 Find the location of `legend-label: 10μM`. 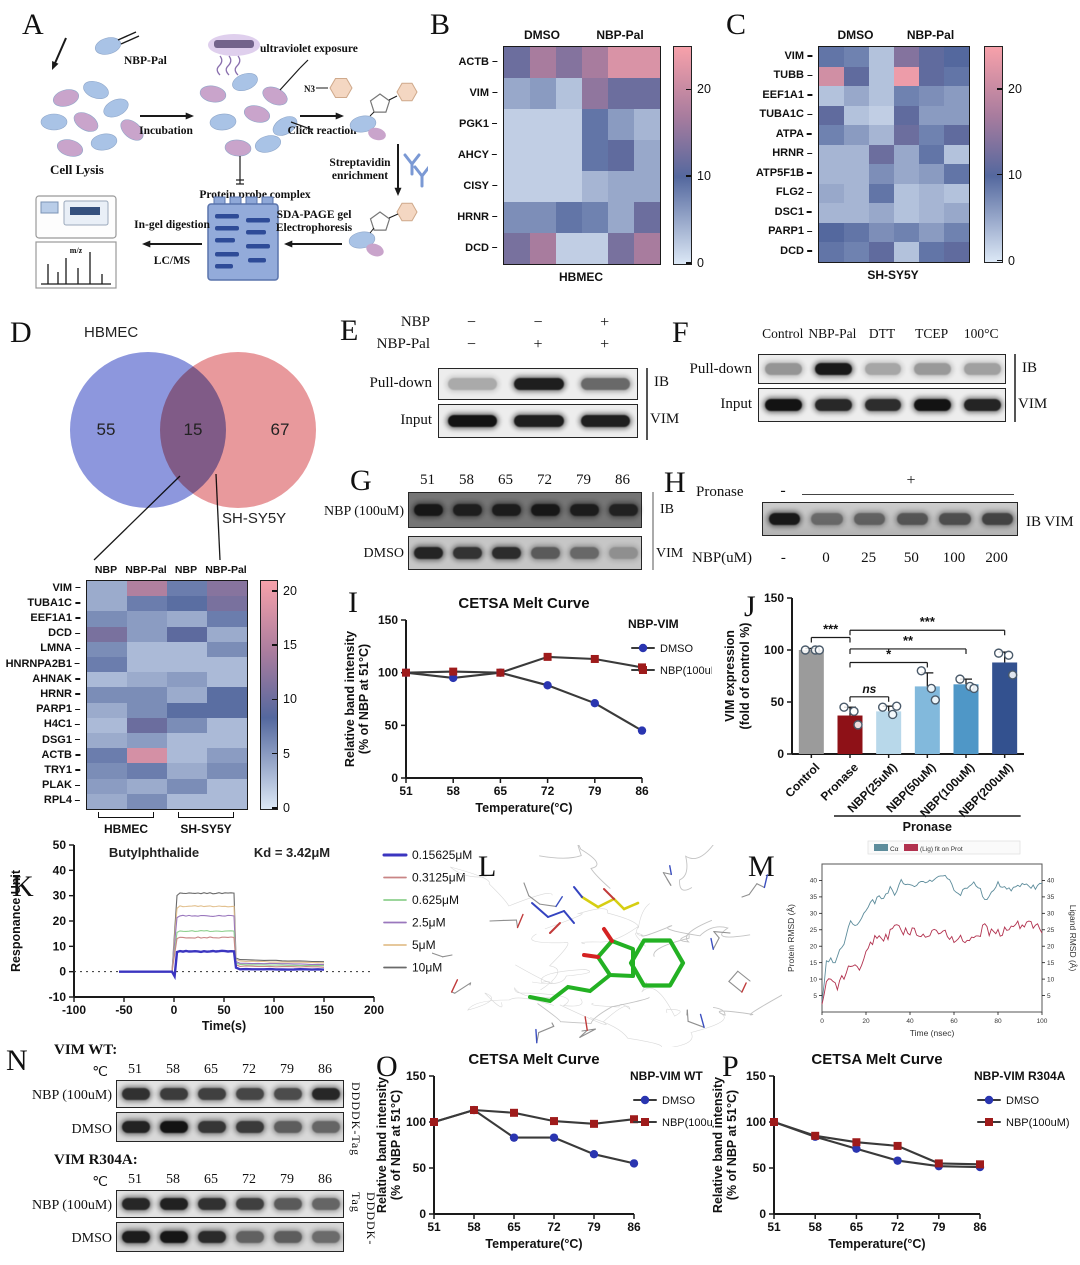

legend-label: 10μM is located at coordinates (427, 968).